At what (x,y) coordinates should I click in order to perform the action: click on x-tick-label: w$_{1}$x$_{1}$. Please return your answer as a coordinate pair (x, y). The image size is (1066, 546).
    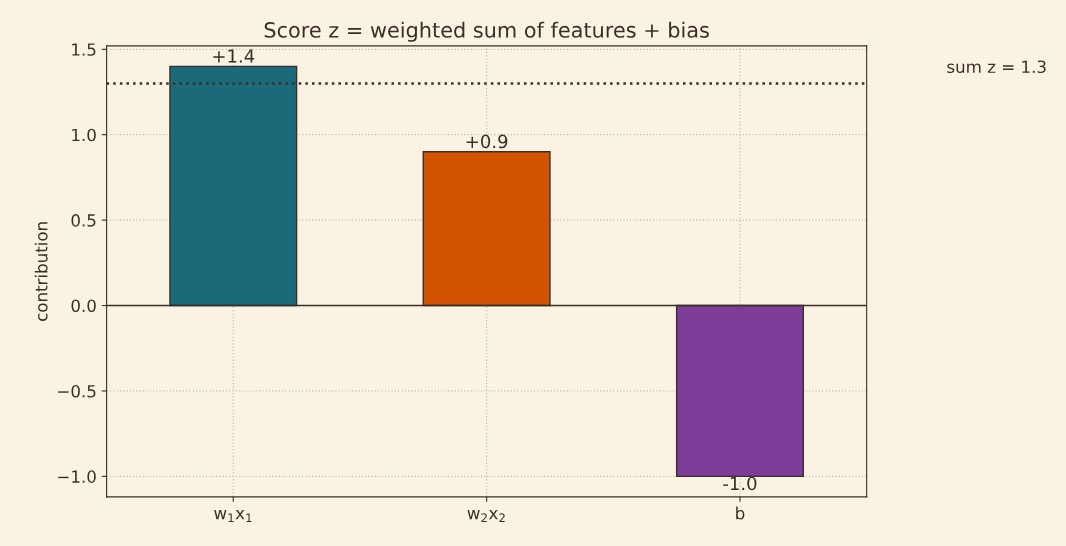
    Looking at the image, I should click on (233, 516).